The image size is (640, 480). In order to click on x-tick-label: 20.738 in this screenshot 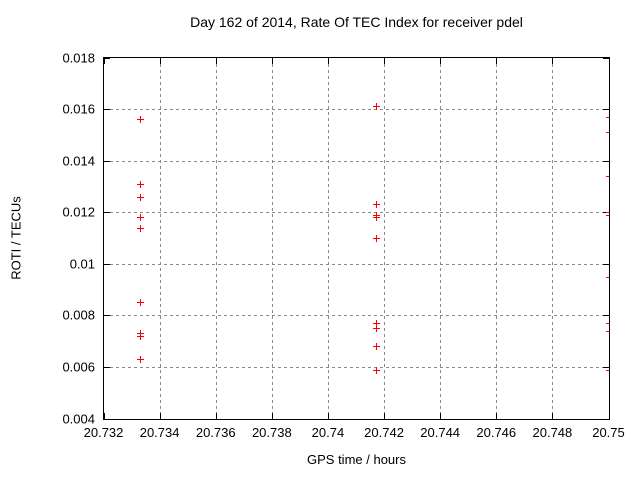, I will do `click(271, 432)`.